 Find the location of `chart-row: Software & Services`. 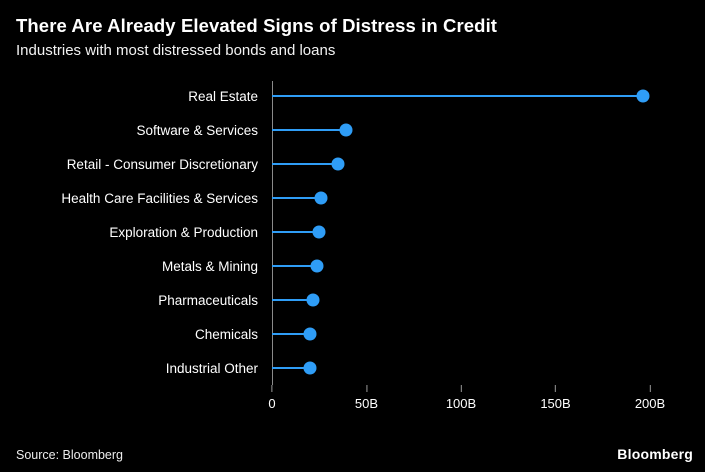

chart-row: Software & Services is located at coordinates (352, 130).